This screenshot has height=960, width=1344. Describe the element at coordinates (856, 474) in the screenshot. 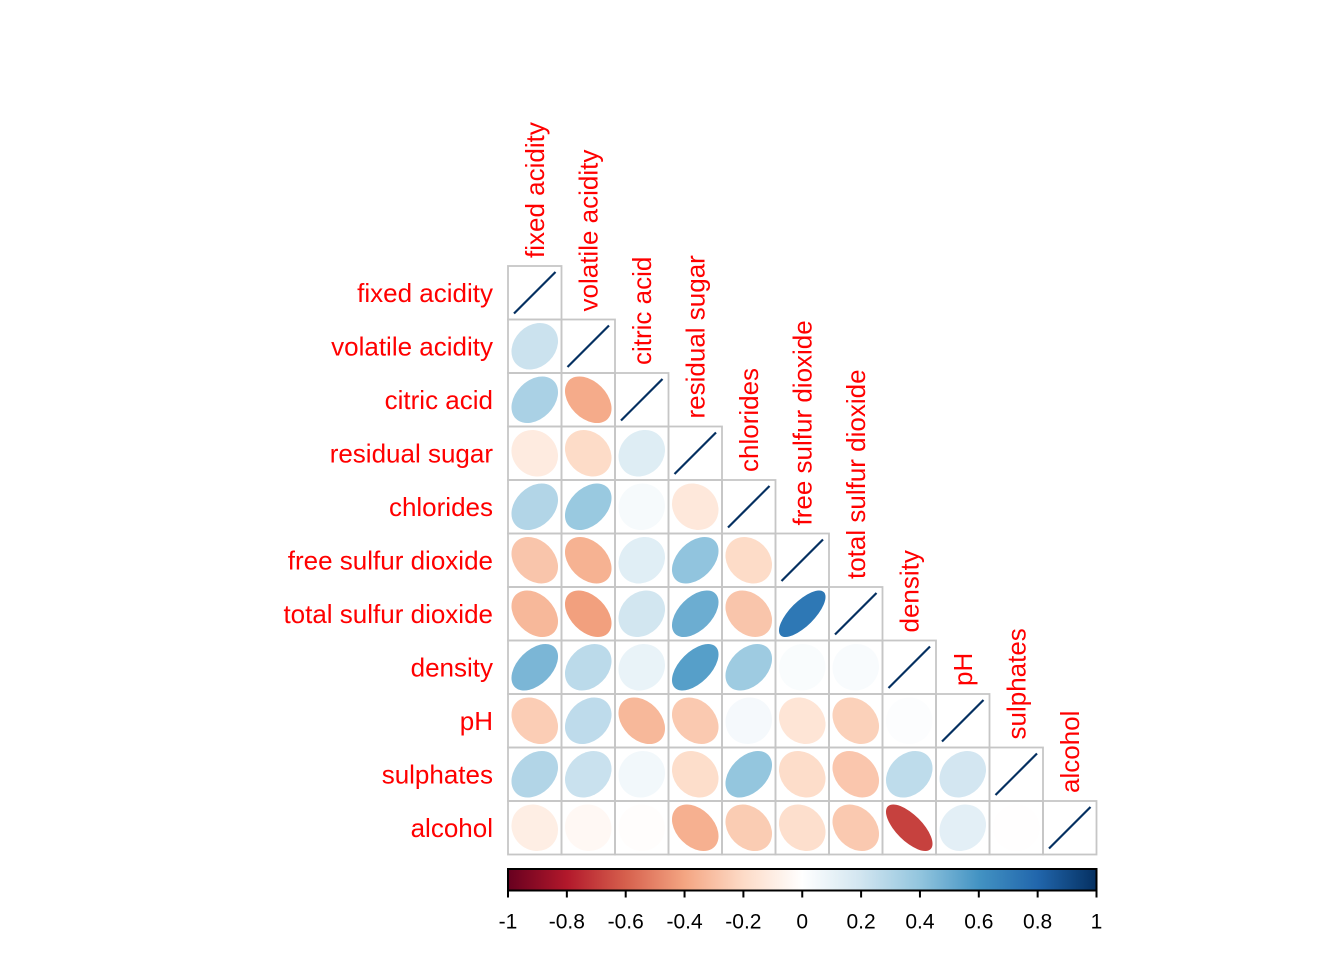

I see `column-label-total-sulfur-dioxide: total sulfur dioxide` at that location.